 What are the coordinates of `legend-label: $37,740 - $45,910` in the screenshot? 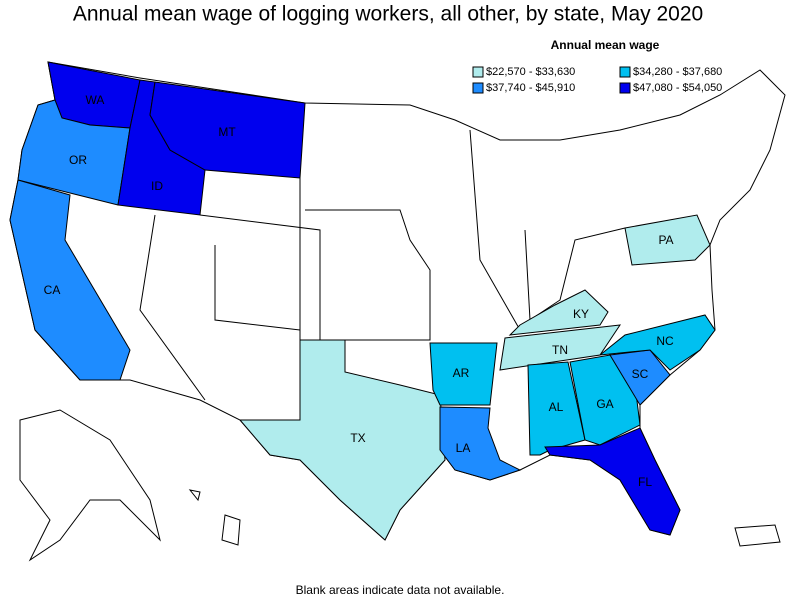 It's located at (530, 88).